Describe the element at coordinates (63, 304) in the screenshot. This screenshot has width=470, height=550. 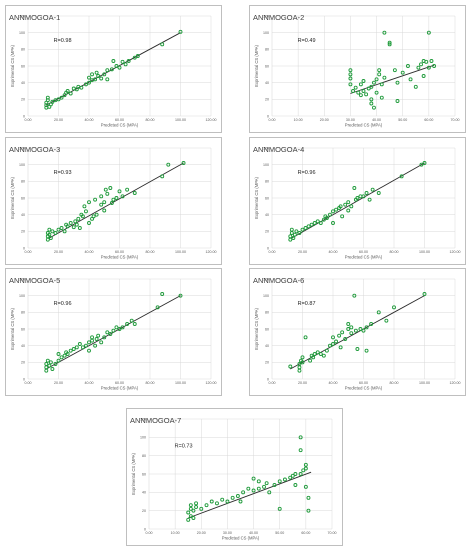
I see `r-annotation: R=0.96` at that location.